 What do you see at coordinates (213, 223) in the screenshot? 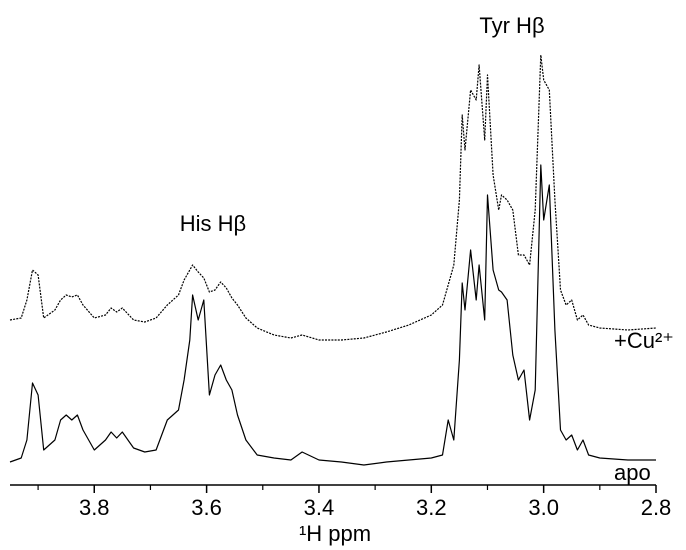
I see `annotation: His Hβ` at bounding box center [213, 223].